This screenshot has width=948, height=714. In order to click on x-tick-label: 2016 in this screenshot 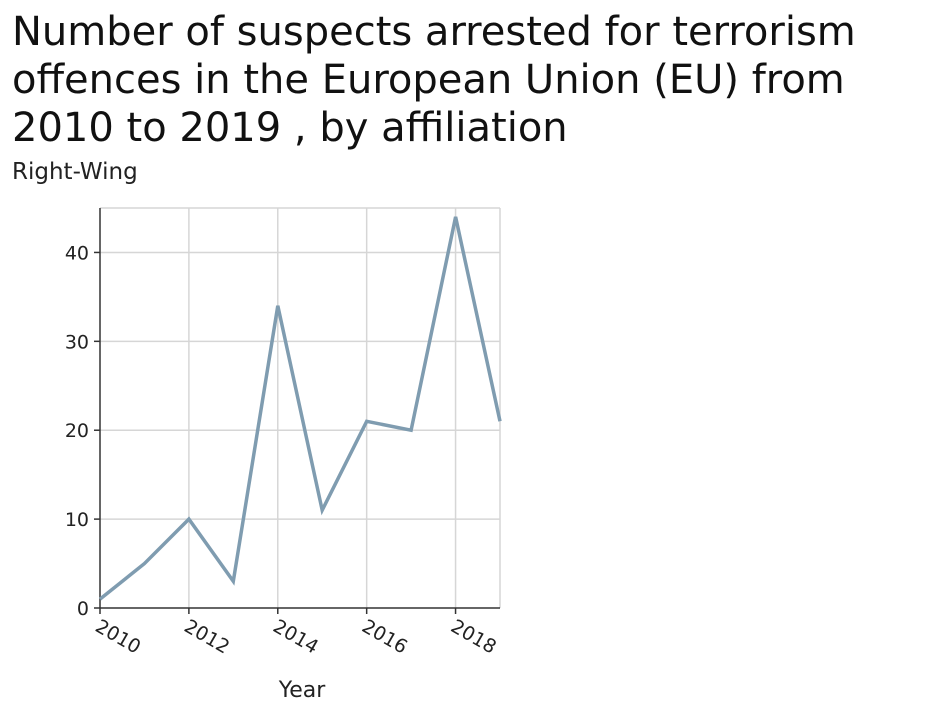, I will do `click(384, 636)`.